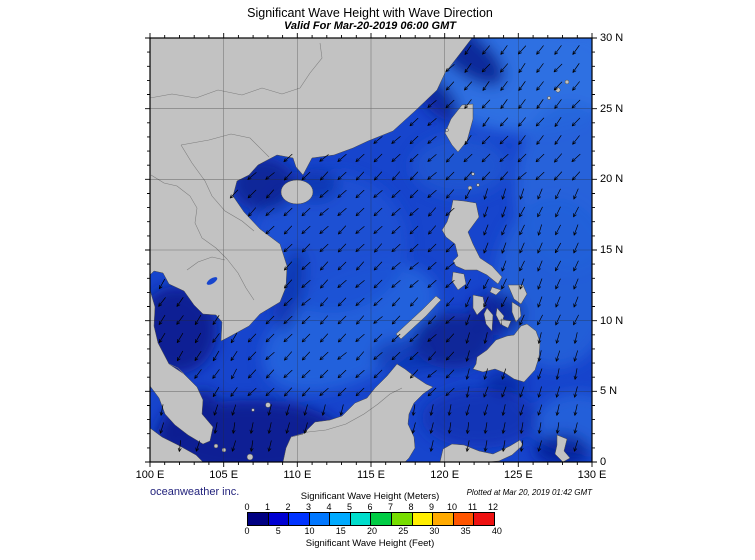 The width and height of the screenshot is (755, 560). What do you see at coordinates (403, 531) in the screenshot?
I see `feet-tick-label: 25` at bounding box center [403, 531].